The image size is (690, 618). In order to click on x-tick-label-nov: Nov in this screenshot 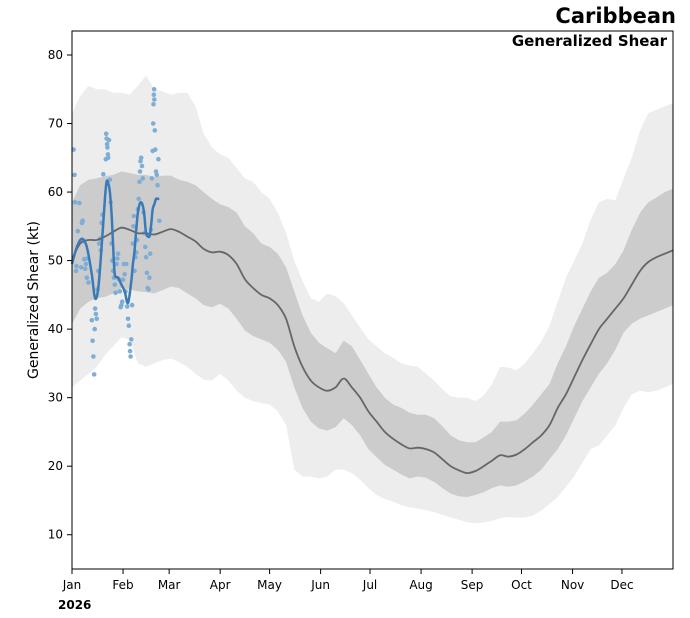, I will do `click(572, 585)`.